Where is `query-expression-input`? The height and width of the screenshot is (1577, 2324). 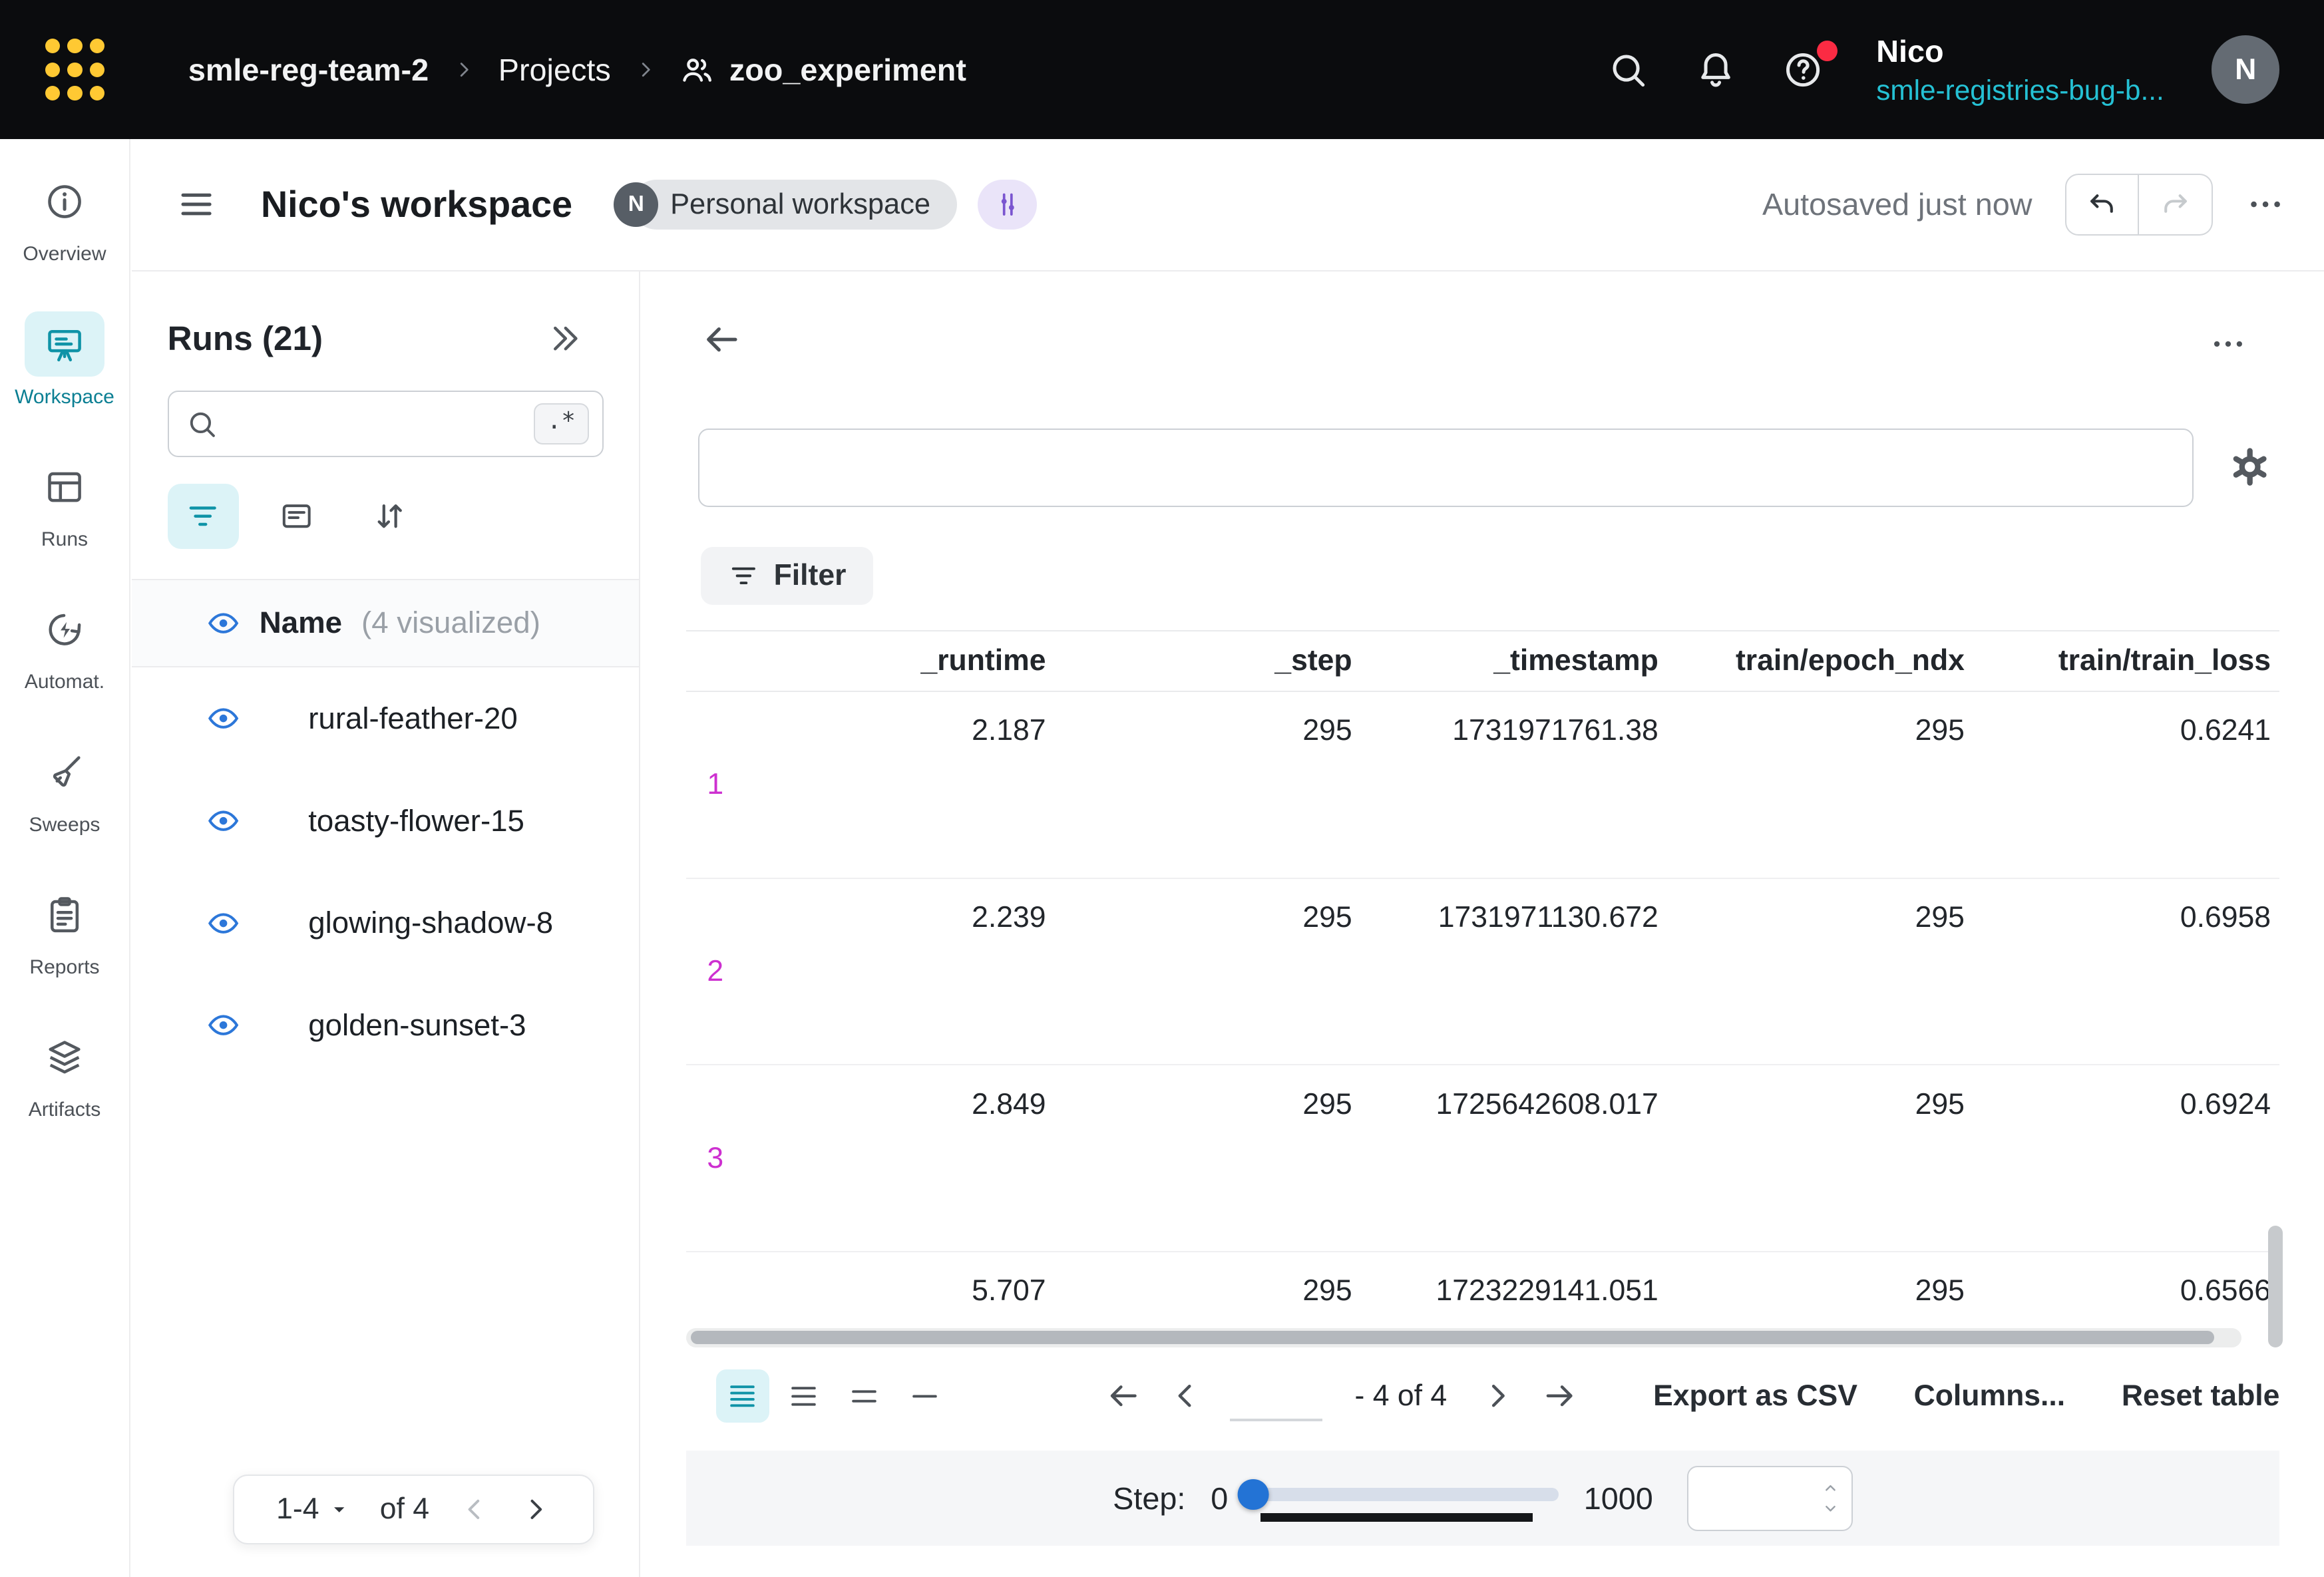 query-expression-input is located at coordinates (1446, 468).